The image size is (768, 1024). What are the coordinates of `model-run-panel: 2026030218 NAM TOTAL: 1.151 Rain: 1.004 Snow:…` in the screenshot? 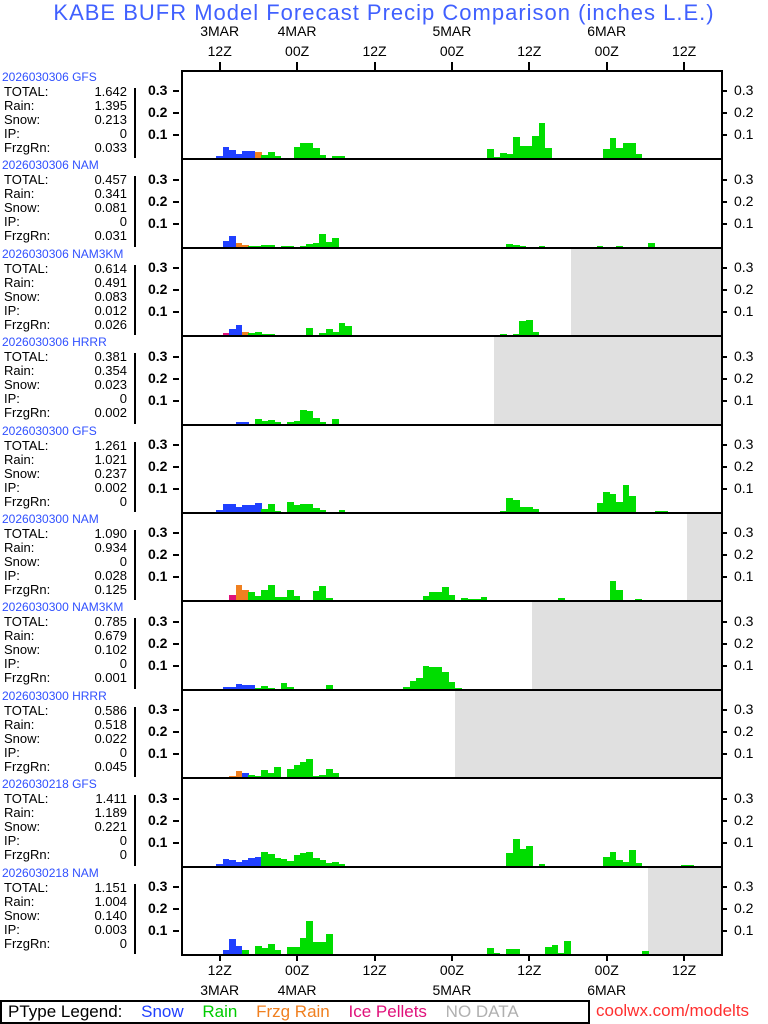 It's located at (384, 910).